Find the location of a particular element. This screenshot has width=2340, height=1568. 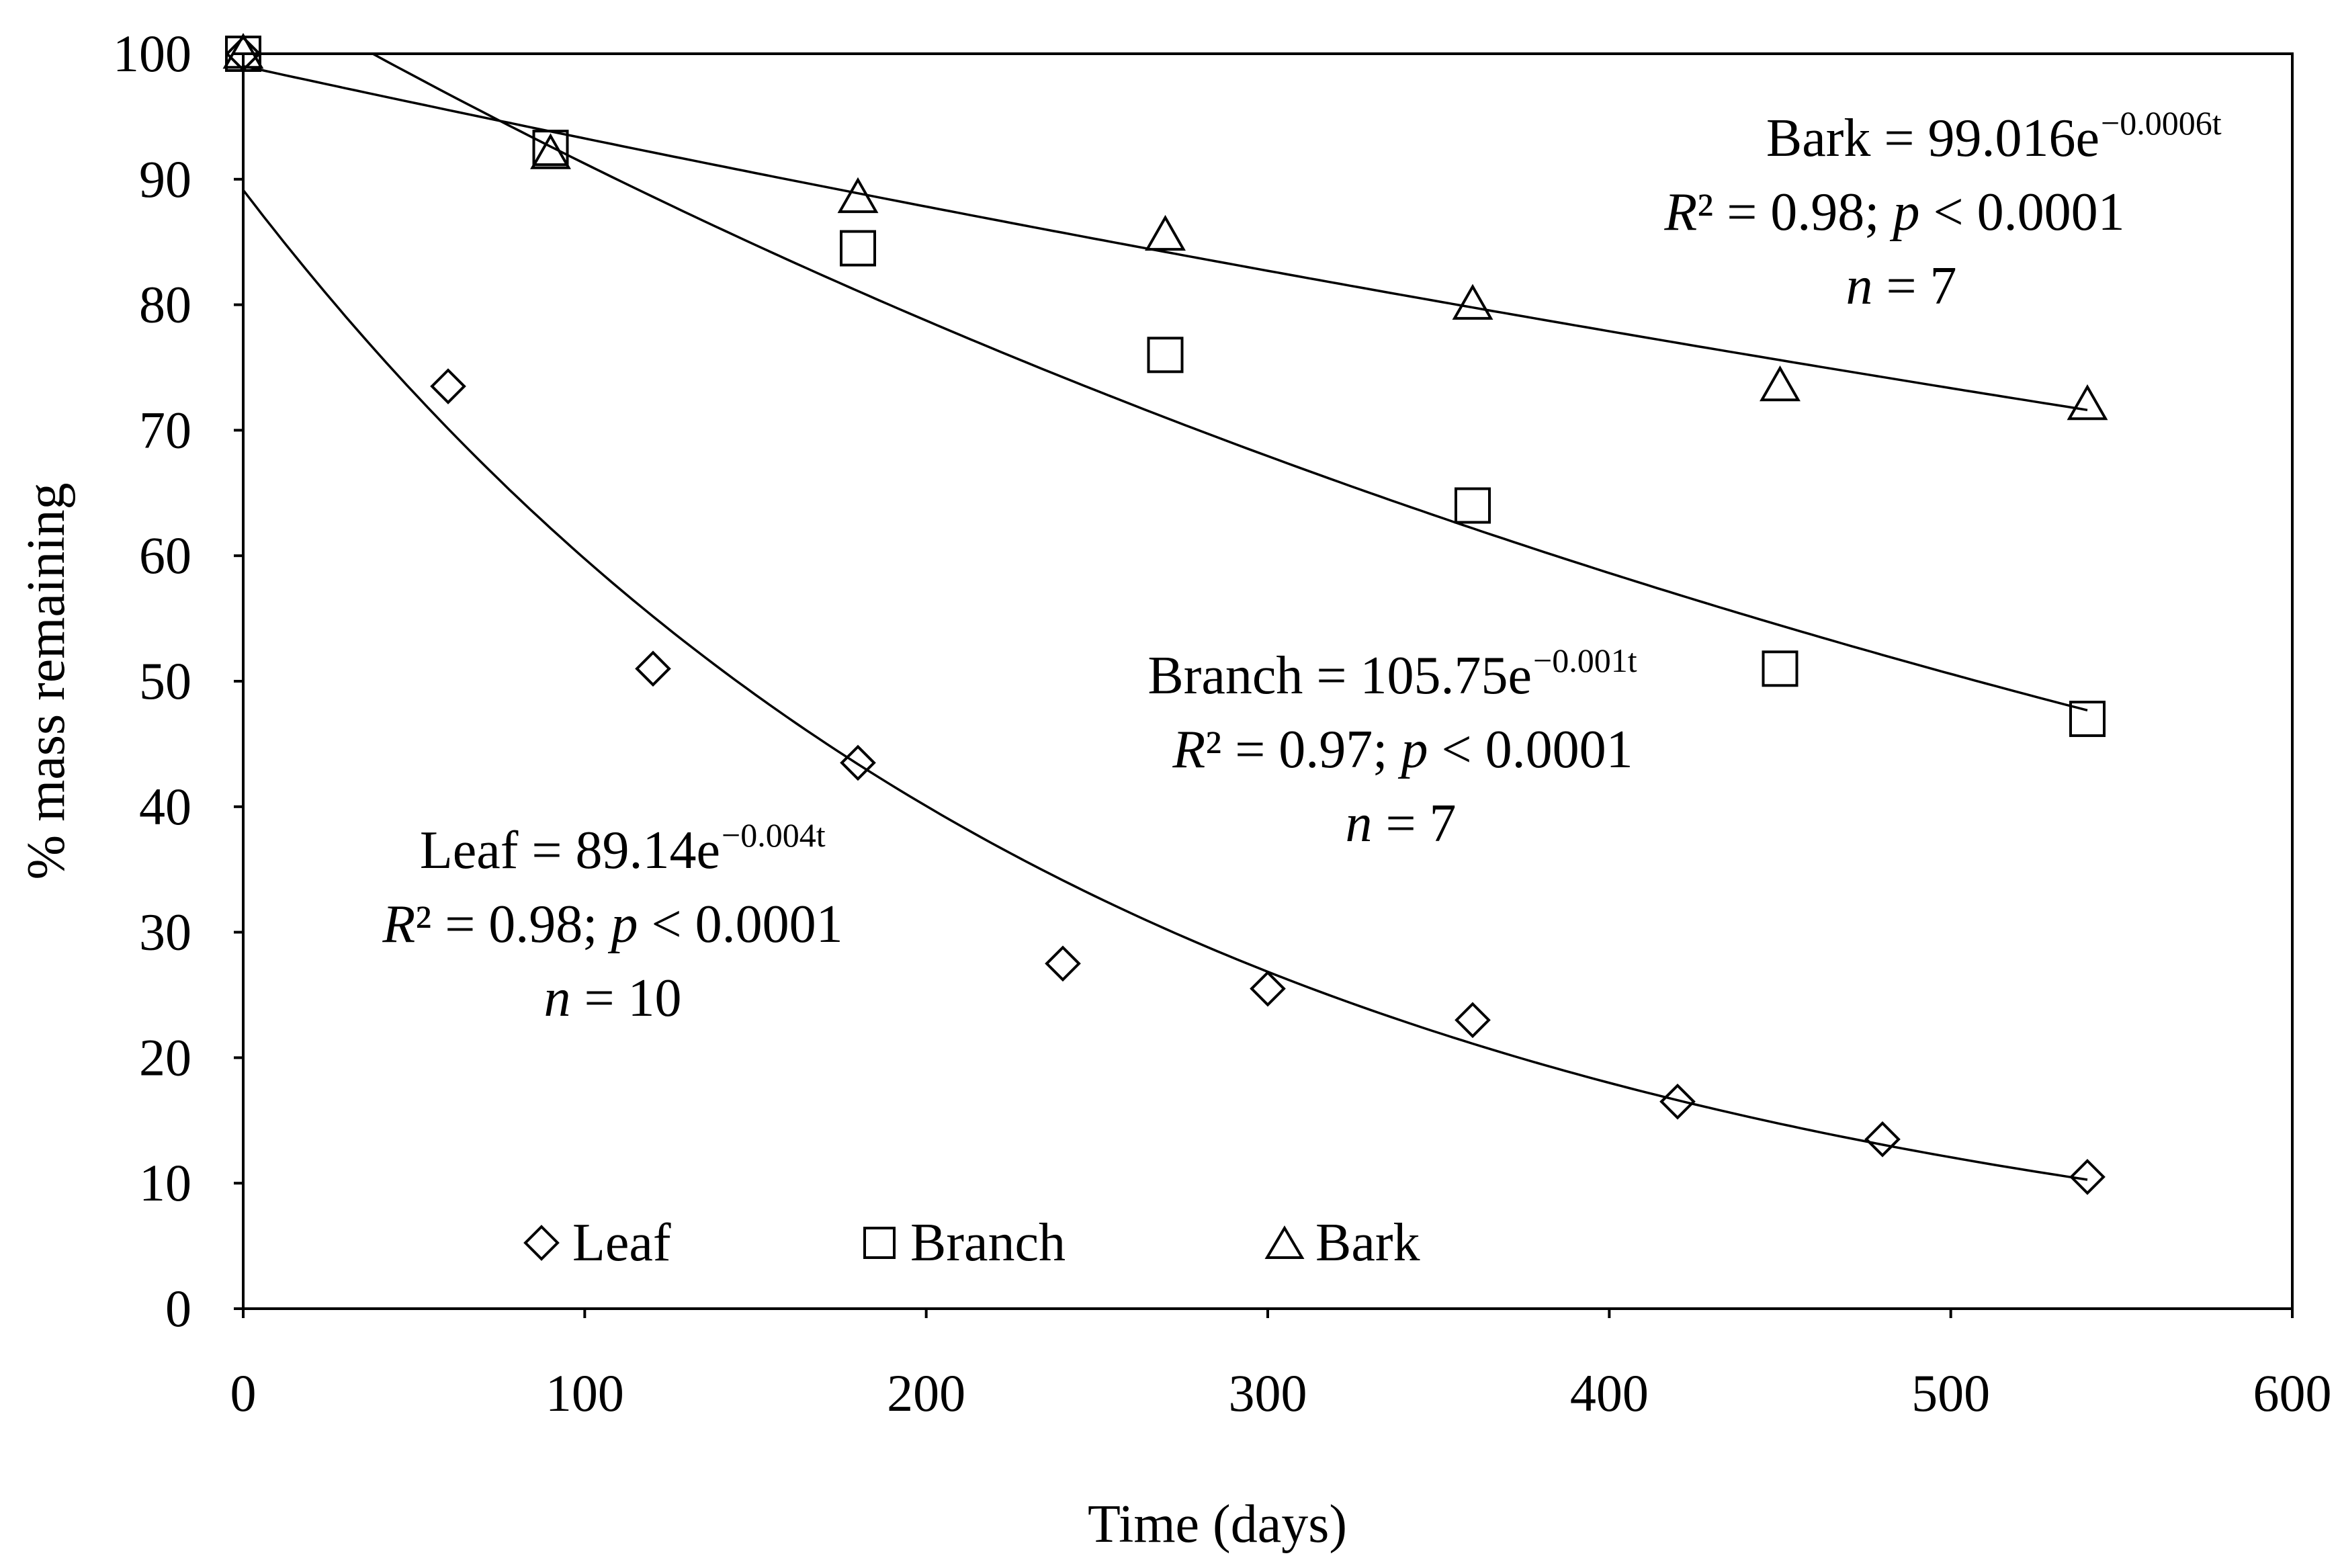

legend-item-bark: Bark is located at coordinates (1342, 1242).